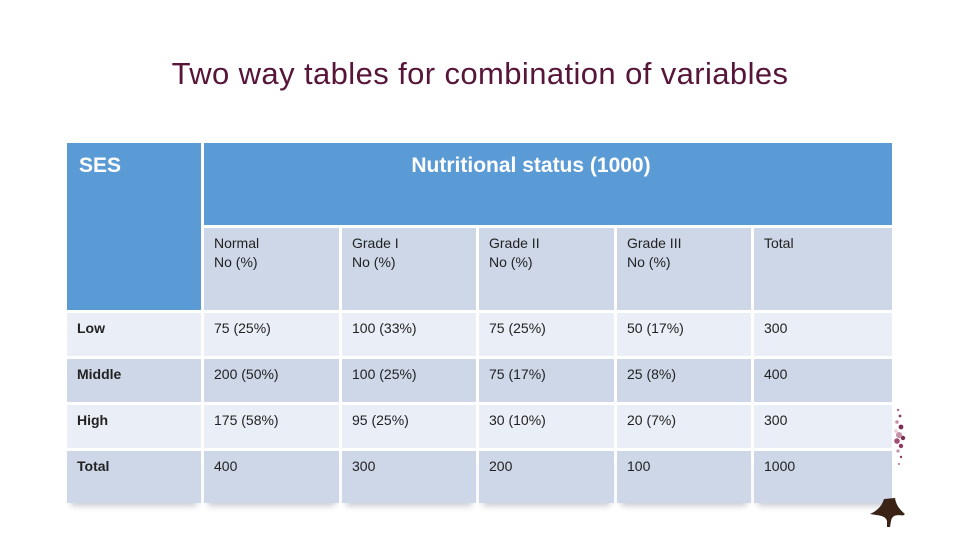 Image resolution: width=960 pixels, height=540 pixels. Describe the element at coordinates (546, 426) in the screenshot. I see `table-cell: 30 (10%)` at that location.